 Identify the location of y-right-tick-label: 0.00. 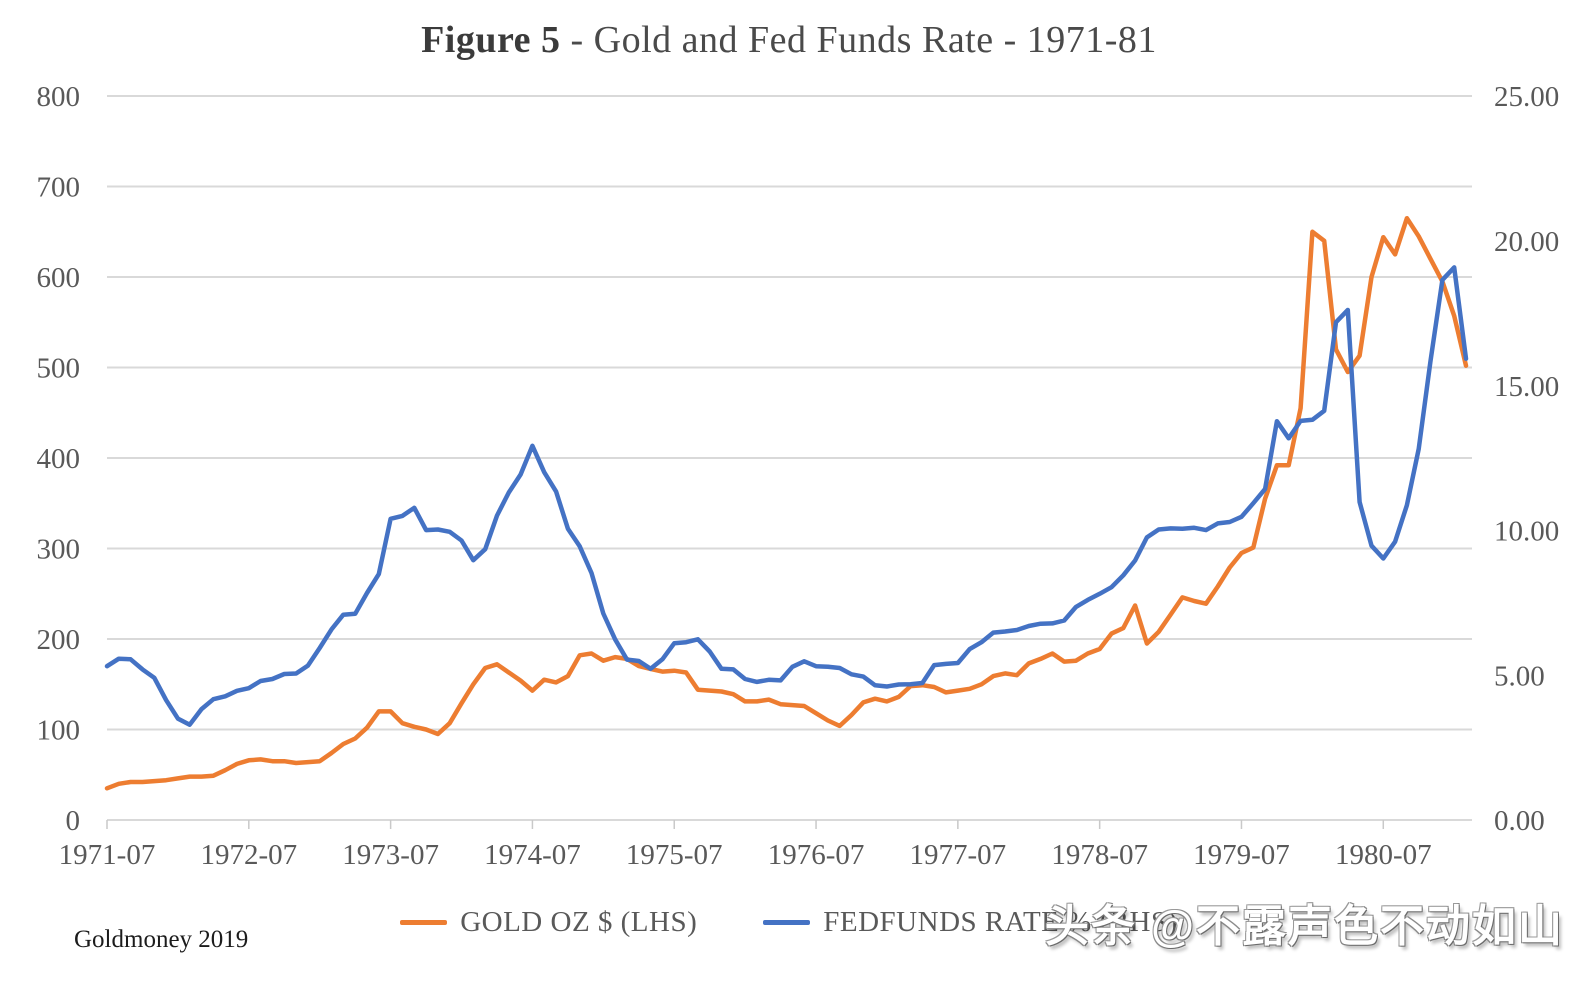
(1519, 821).